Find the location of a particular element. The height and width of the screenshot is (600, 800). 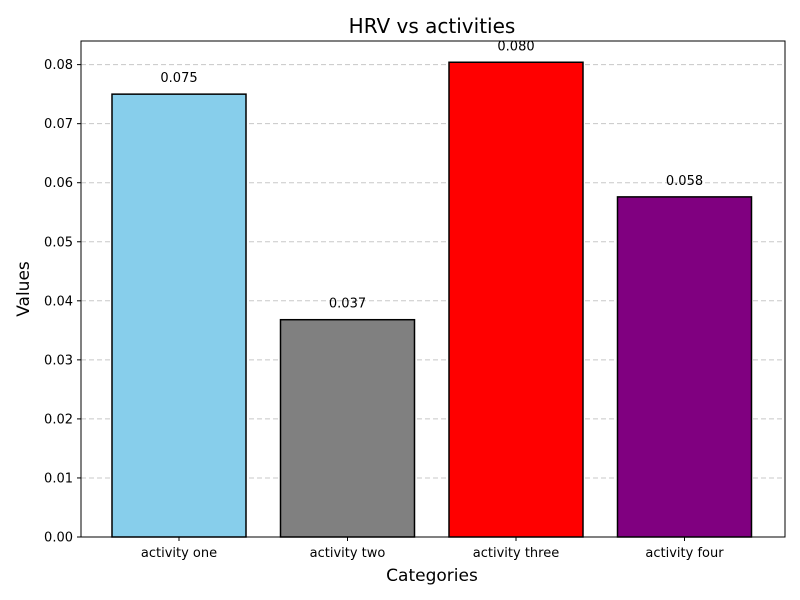

bar-activity-three is located at coordinates (516, 299).